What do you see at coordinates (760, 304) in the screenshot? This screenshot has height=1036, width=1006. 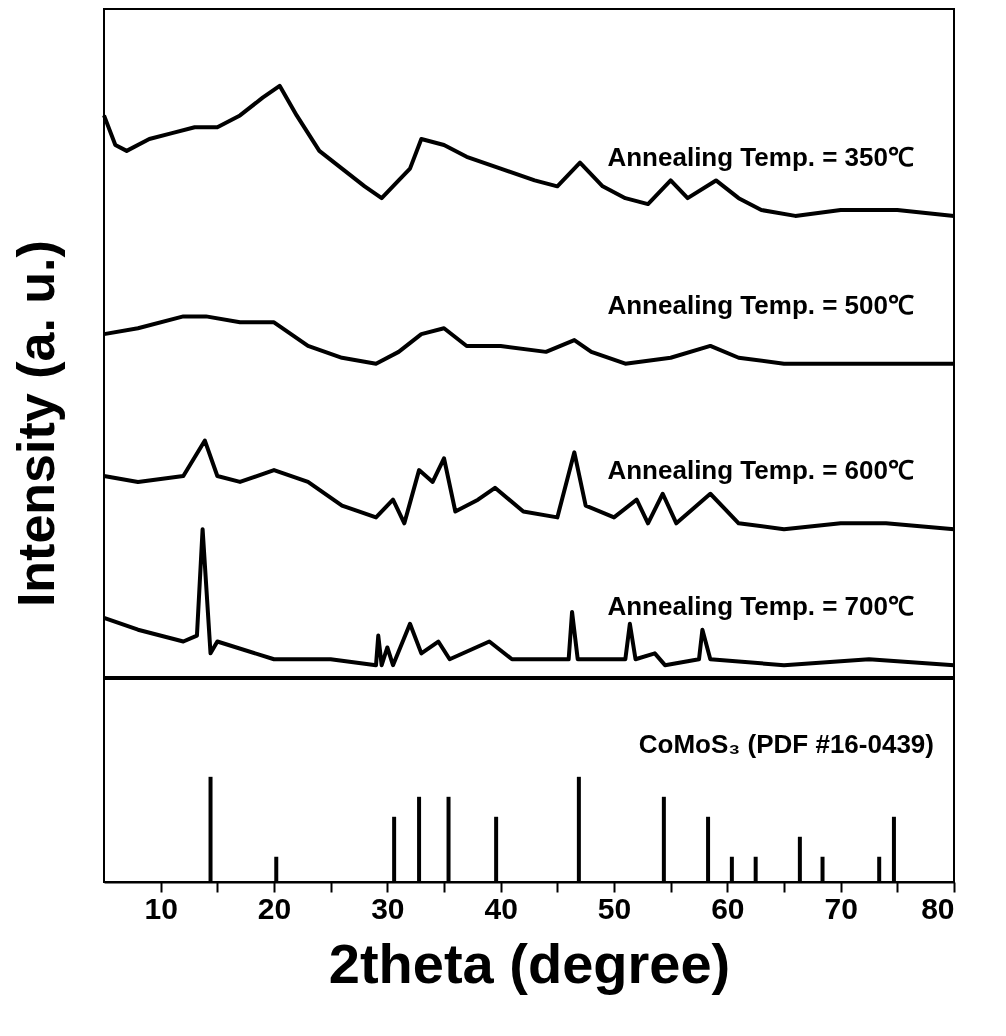 I see `series-label: Annealing Temp. = 500℃` at bounding box center [760, 304].